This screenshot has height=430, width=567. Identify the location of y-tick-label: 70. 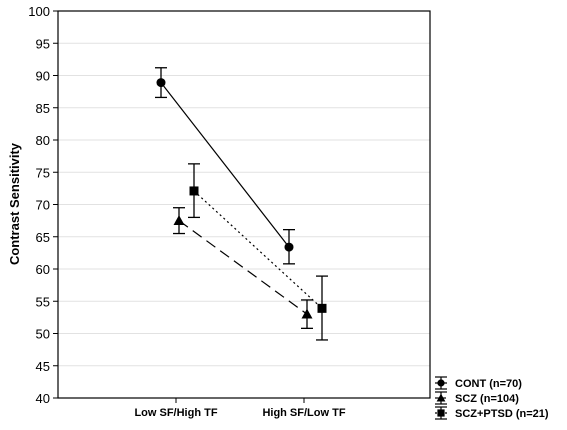
(43, 205).